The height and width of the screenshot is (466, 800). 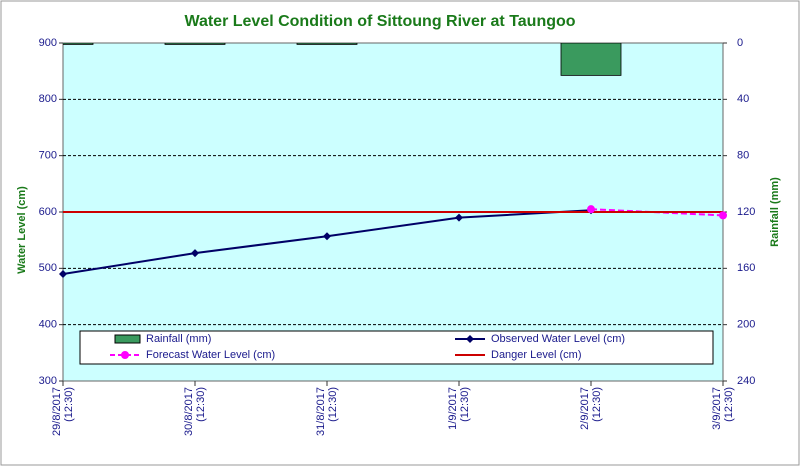 I want to click on x-tick-label: 3/9/2017 (12:30), so click(x=723, y=408).